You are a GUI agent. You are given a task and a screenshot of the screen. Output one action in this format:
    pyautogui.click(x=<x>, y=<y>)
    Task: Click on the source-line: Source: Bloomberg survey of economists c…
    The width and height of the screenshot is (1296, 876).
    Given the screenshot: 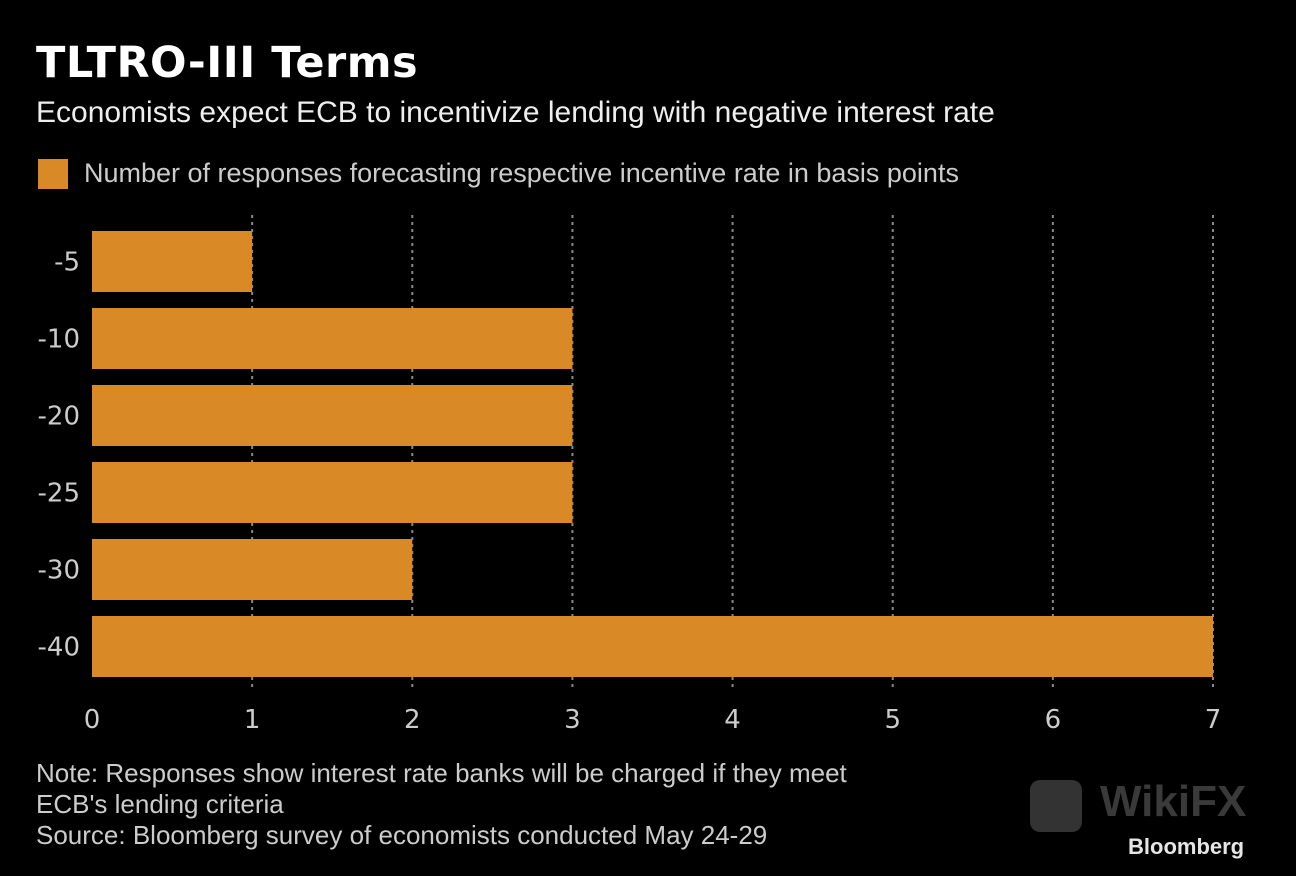 What is the action you would take?
    pyautogui.click(x=402, y=835)
    